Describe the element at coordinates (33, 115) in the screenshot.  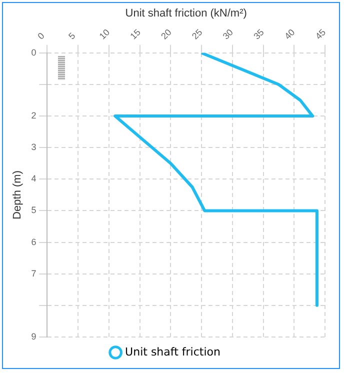
I see `y-tick-label: 2` at that location.